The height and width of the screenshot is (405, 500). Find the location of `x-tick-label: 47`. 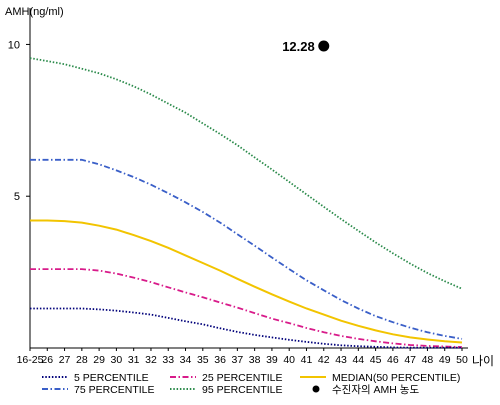

x-tick-label: 47 is located at coordinates (410, 360).